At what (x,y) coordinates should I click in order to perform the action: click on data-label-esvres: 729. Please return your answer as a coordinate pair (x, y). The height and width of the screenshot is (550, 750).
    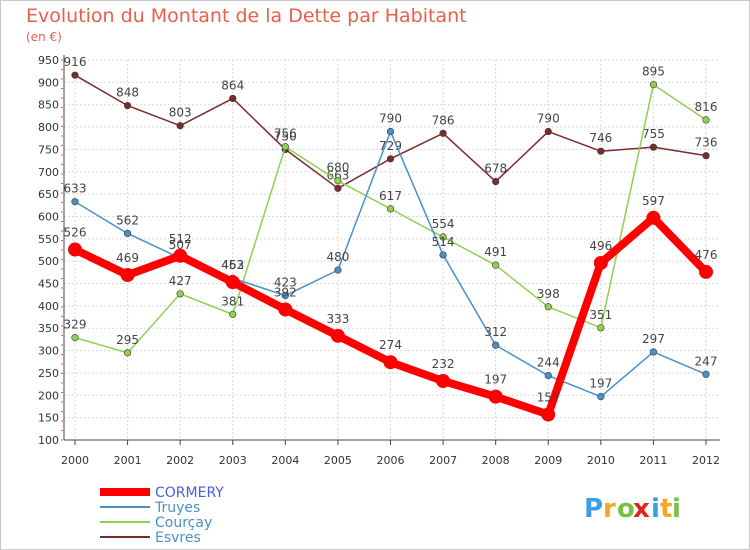
    Looking at the image, I should click on (390, 146).